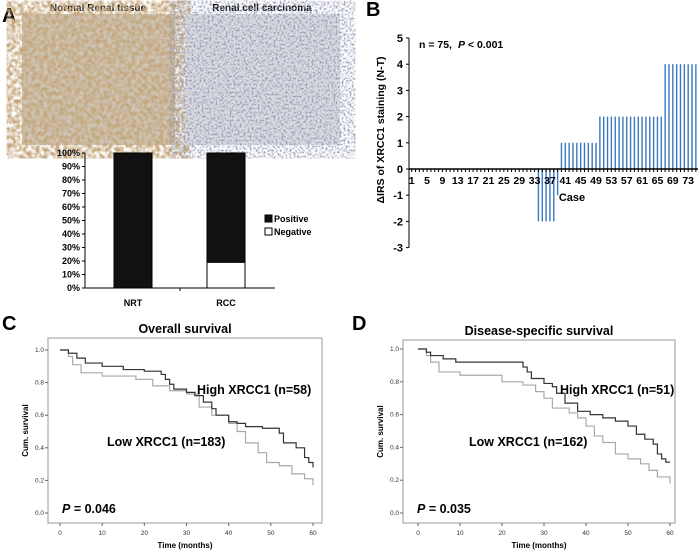  Describe the element at coordinates (400, 170) in the screenshot. I see `y-tick-label: 0` at that location.